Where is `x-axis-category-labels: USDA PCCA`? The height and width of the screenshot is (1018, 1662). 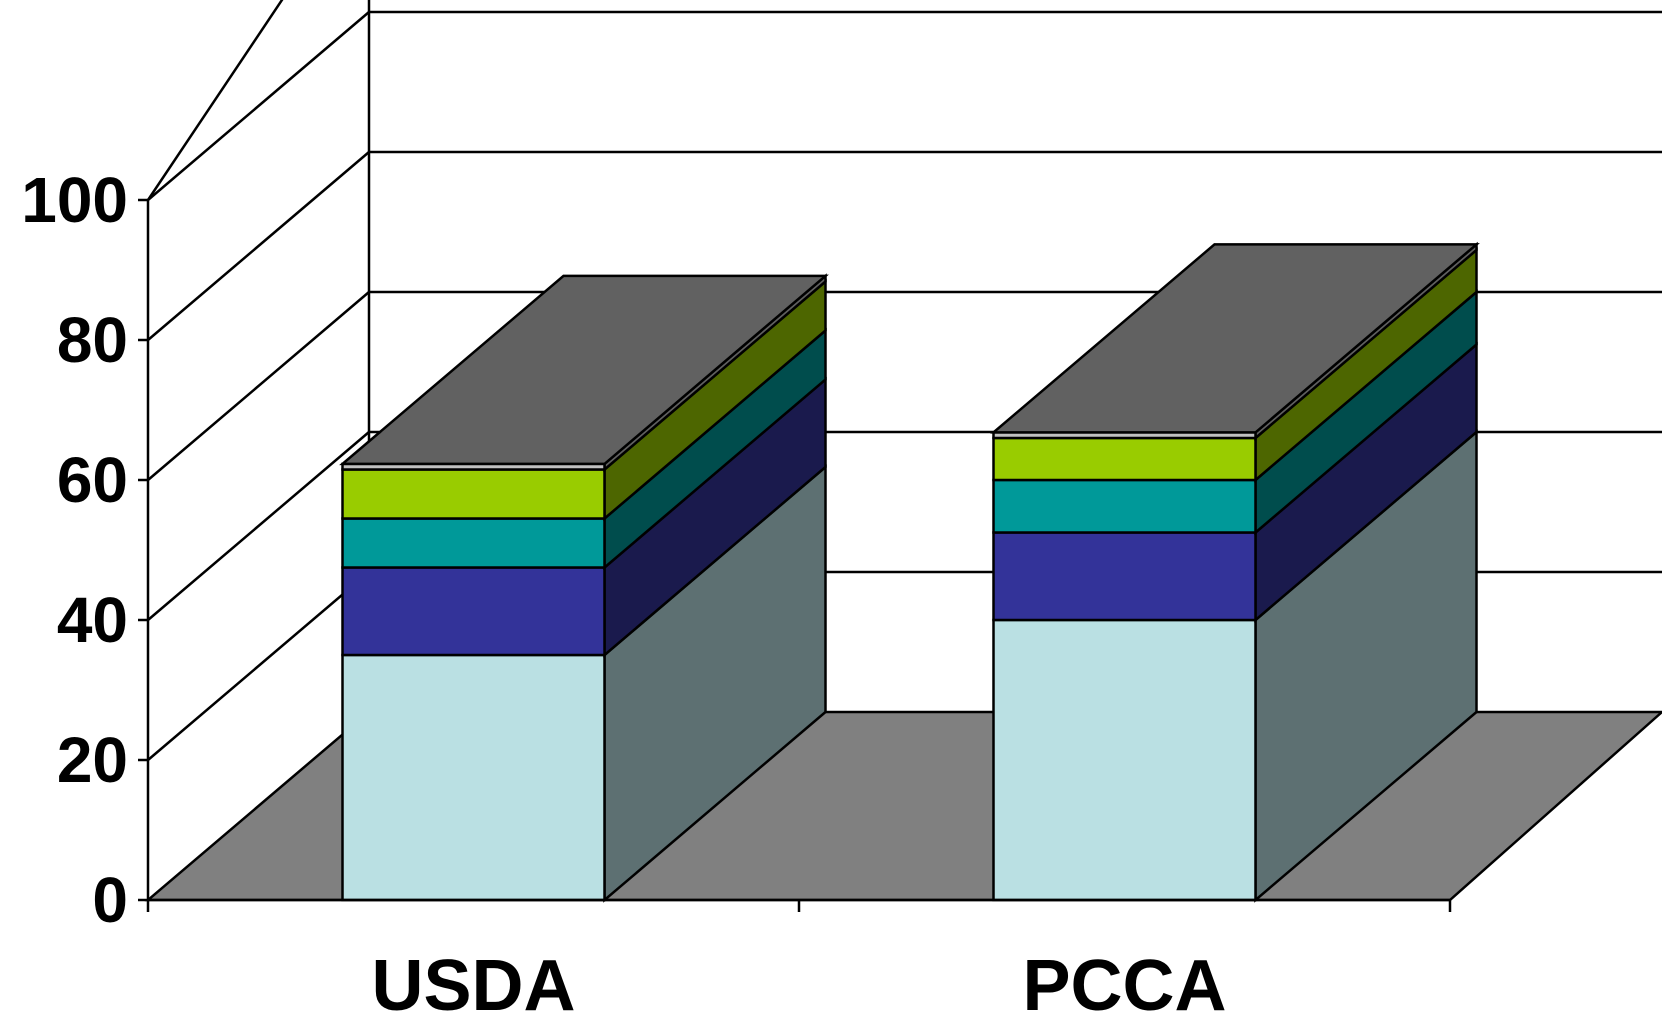
x-axis-category-labels: USDA PCCA is located at coordinates (798, 982).